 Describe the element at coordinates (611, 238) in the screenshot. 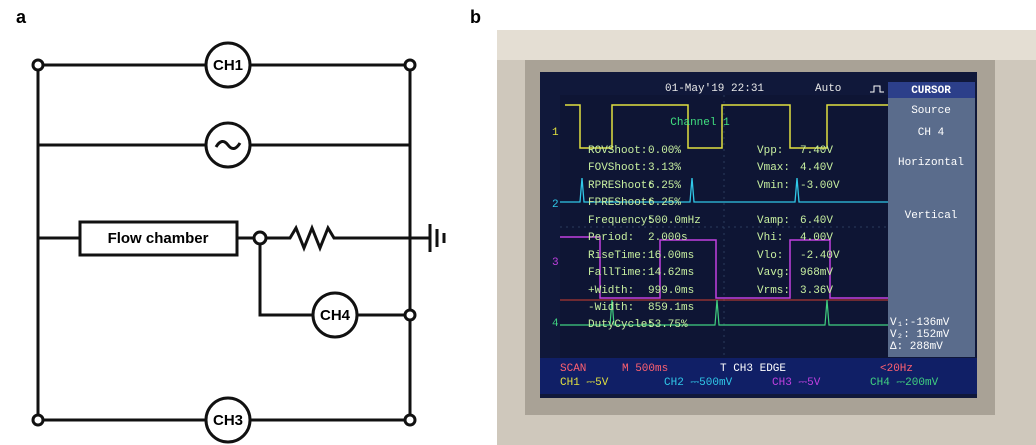

I see `measurement-label: Period:` at that location.